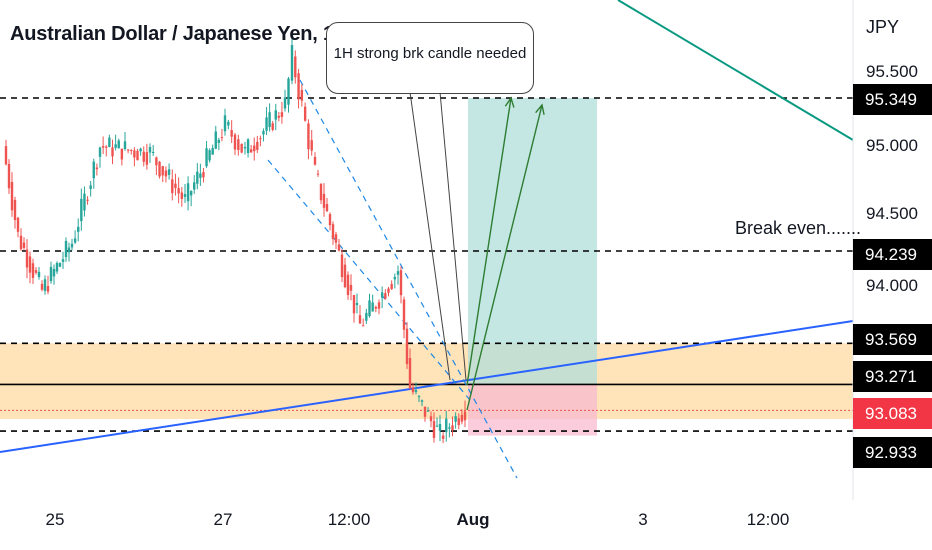 This screenshot has height=550, width=932. Describe the element at coordinates (430, 53) in the screenshot. I see `callout-text: 1H strong brk candle needed` at that location.